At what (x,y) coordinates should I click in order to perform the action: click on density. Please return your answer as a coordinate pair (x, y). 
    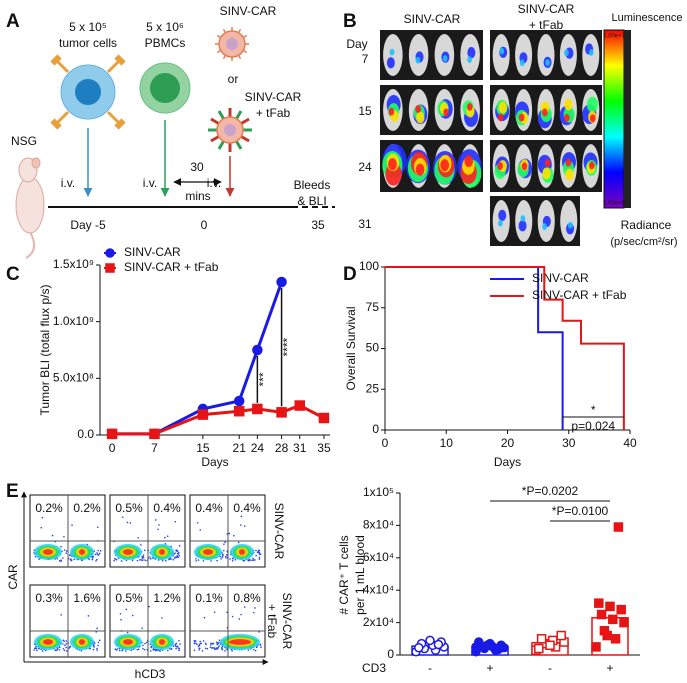
    Looking at the image, I should click on (82, 552).